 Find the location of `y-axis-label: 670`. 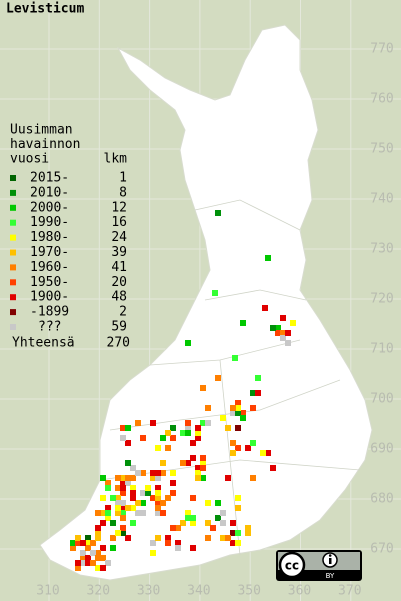

y-axis-label: 670 is located at coordinates (381, 549).